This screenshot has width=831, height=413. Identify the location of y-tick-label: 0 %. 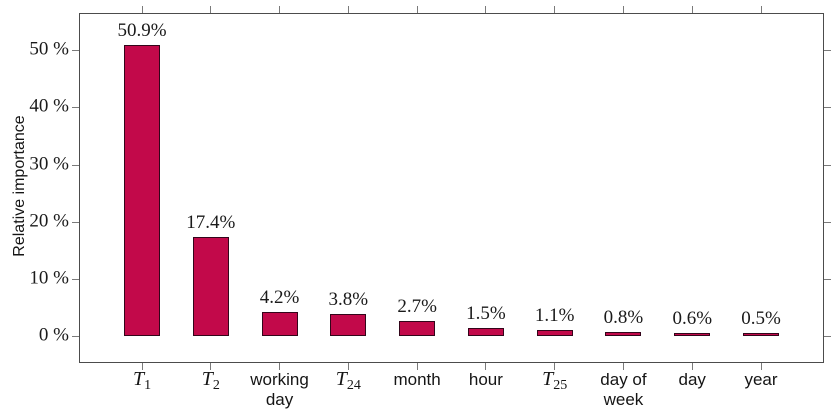
(53, 335).